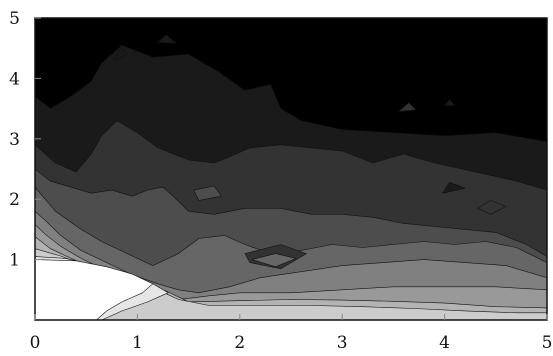  What do you see at coordinates (14, 200) in the screenshot?
I see `y-tick-label: 2` at bounding box center [14, 200].